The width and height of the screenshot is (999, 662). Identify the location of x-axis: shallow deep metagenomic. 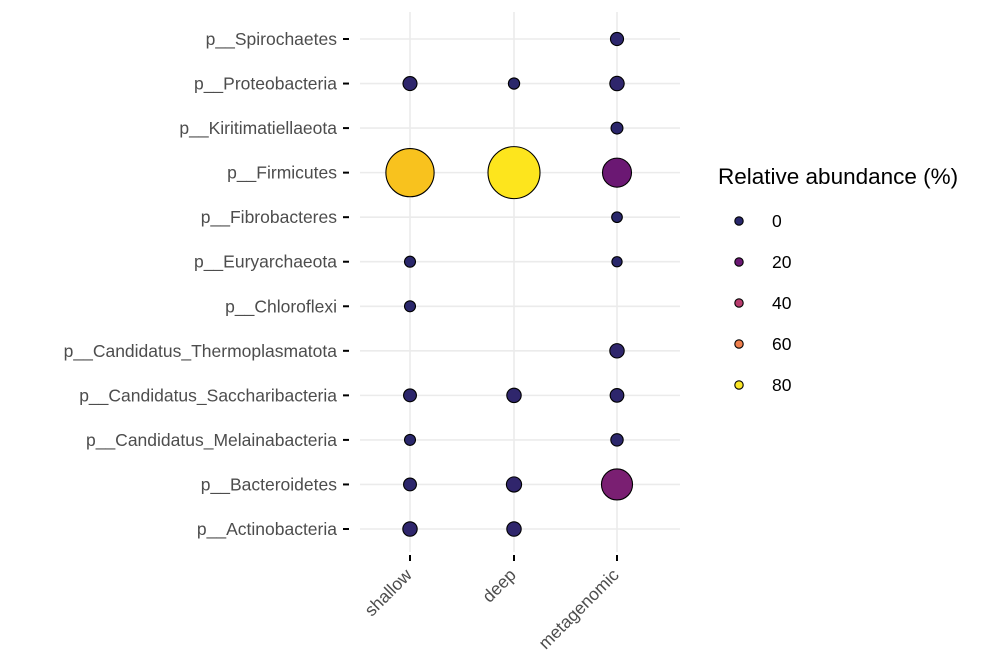
(491, 604).